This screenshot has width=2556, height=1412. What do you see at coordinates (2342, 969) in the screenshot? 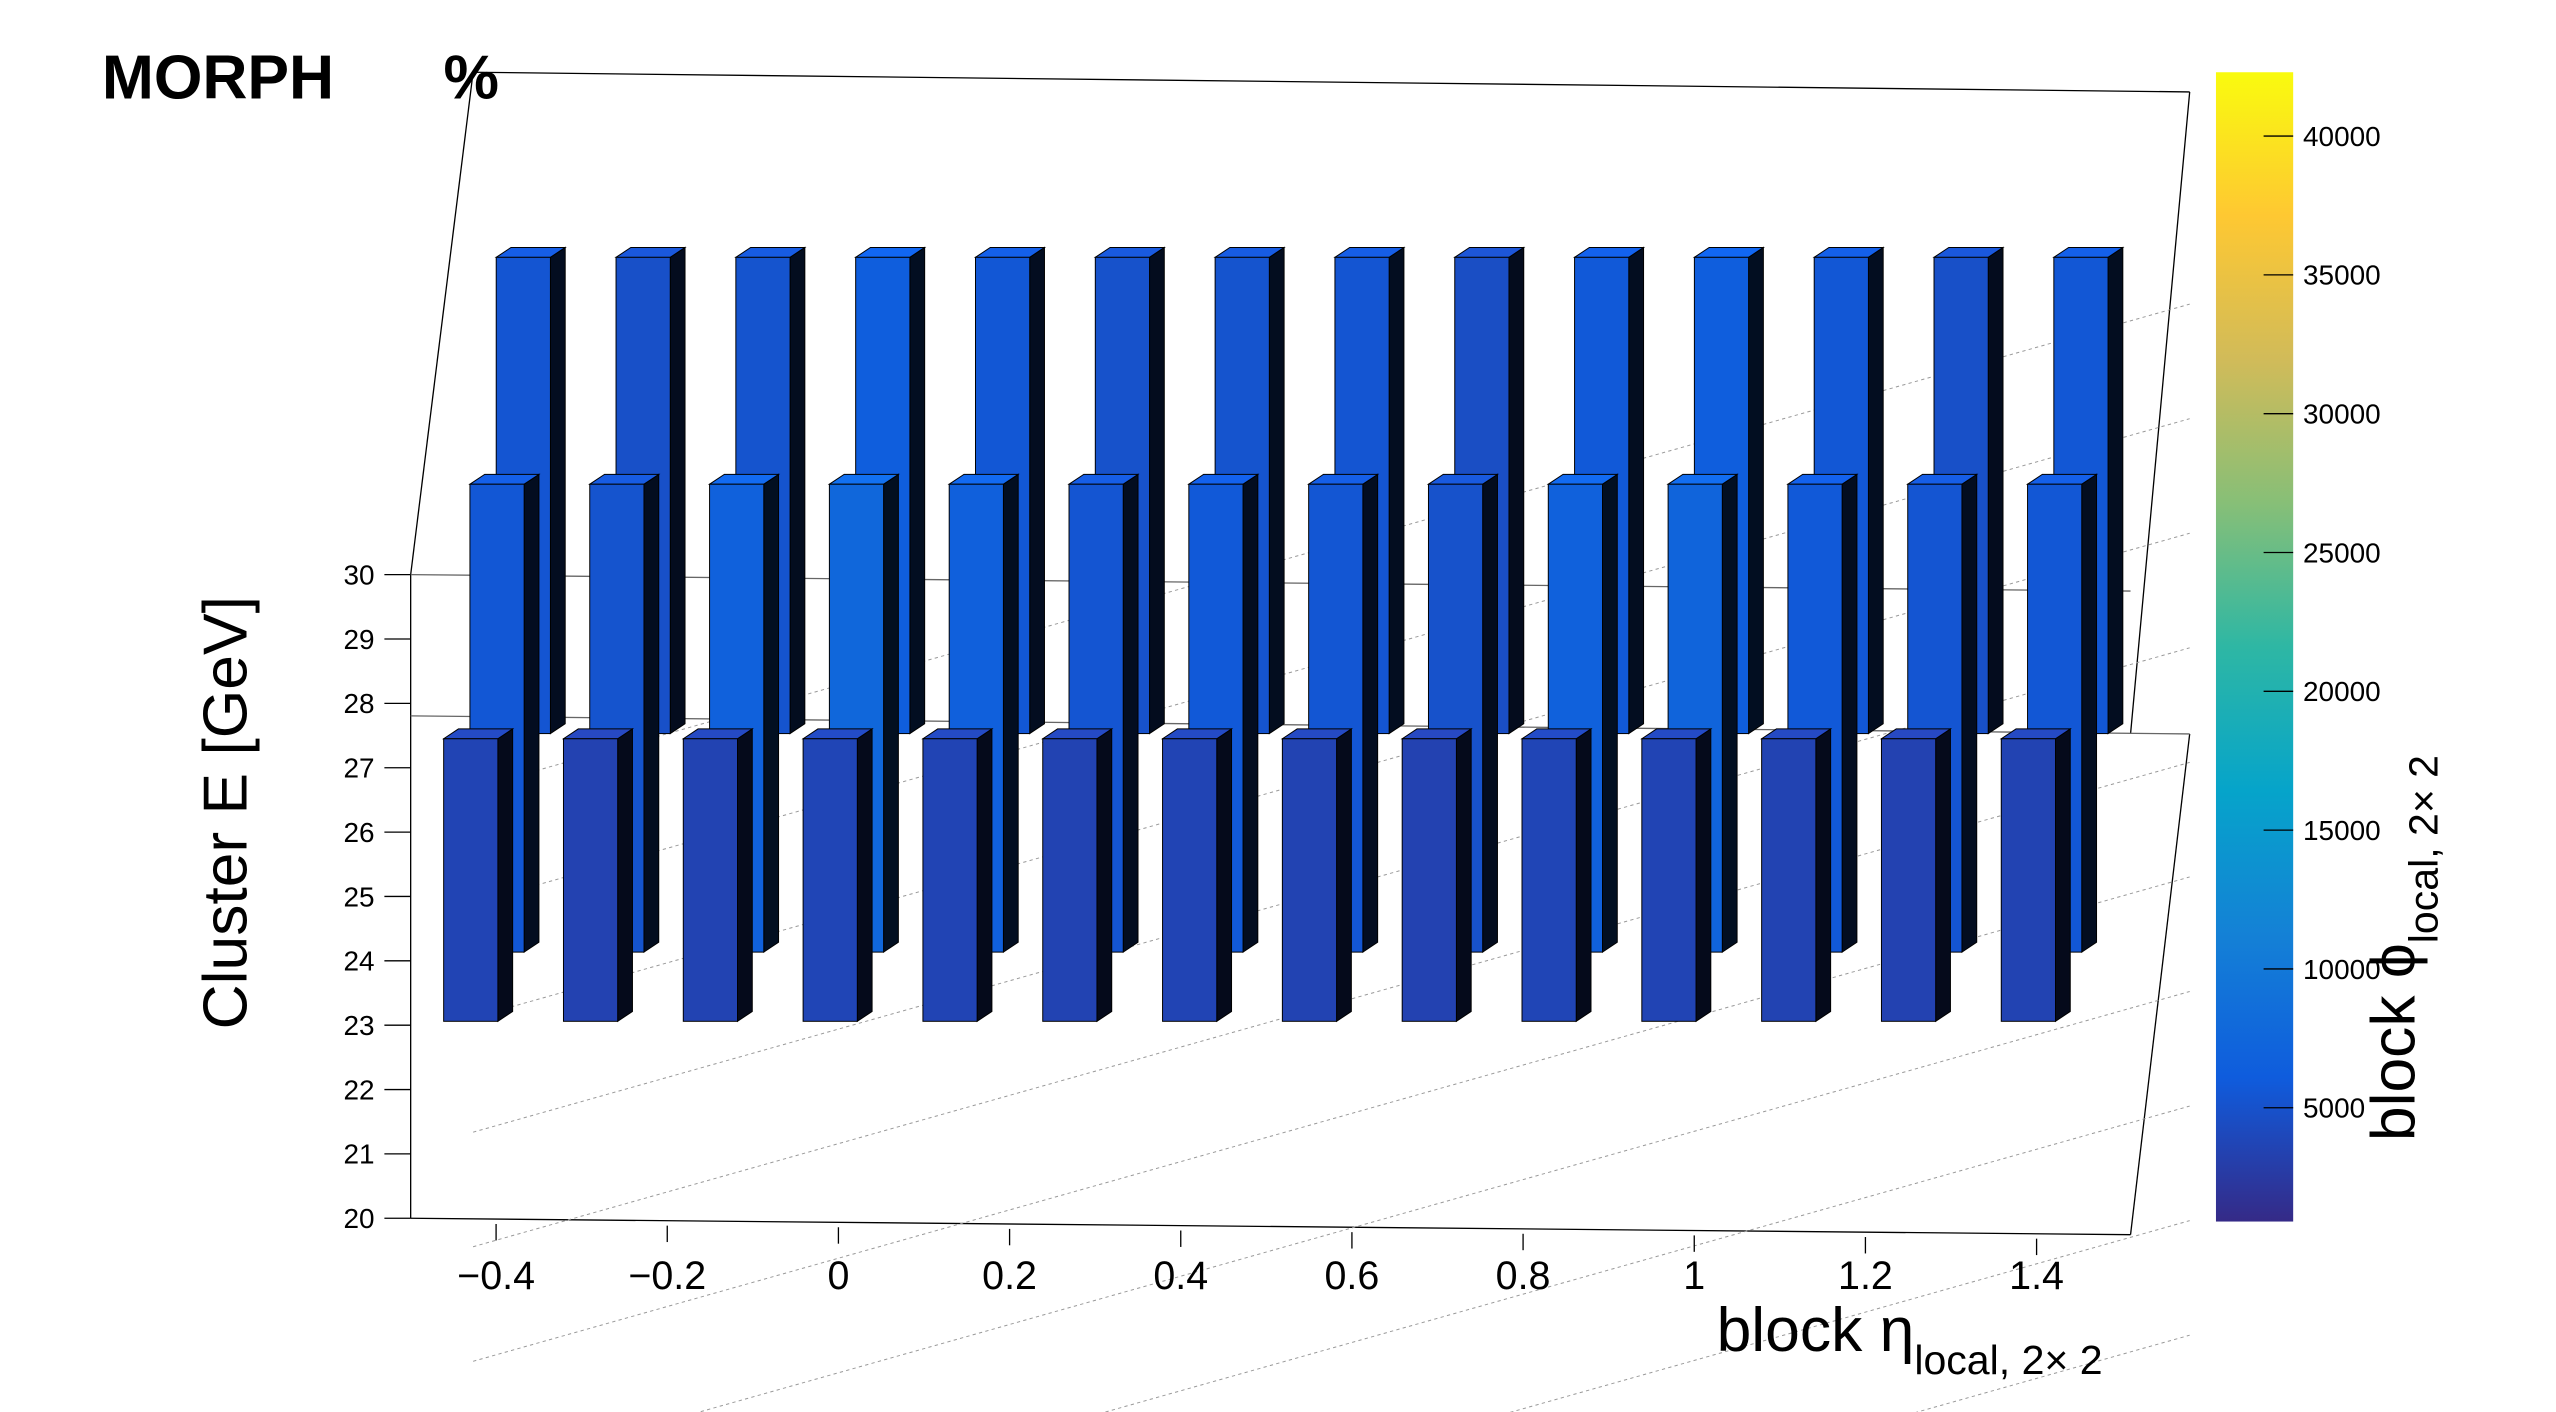
I see `colorbar-tick-label: 10000` at bounding box center [2342, 969].